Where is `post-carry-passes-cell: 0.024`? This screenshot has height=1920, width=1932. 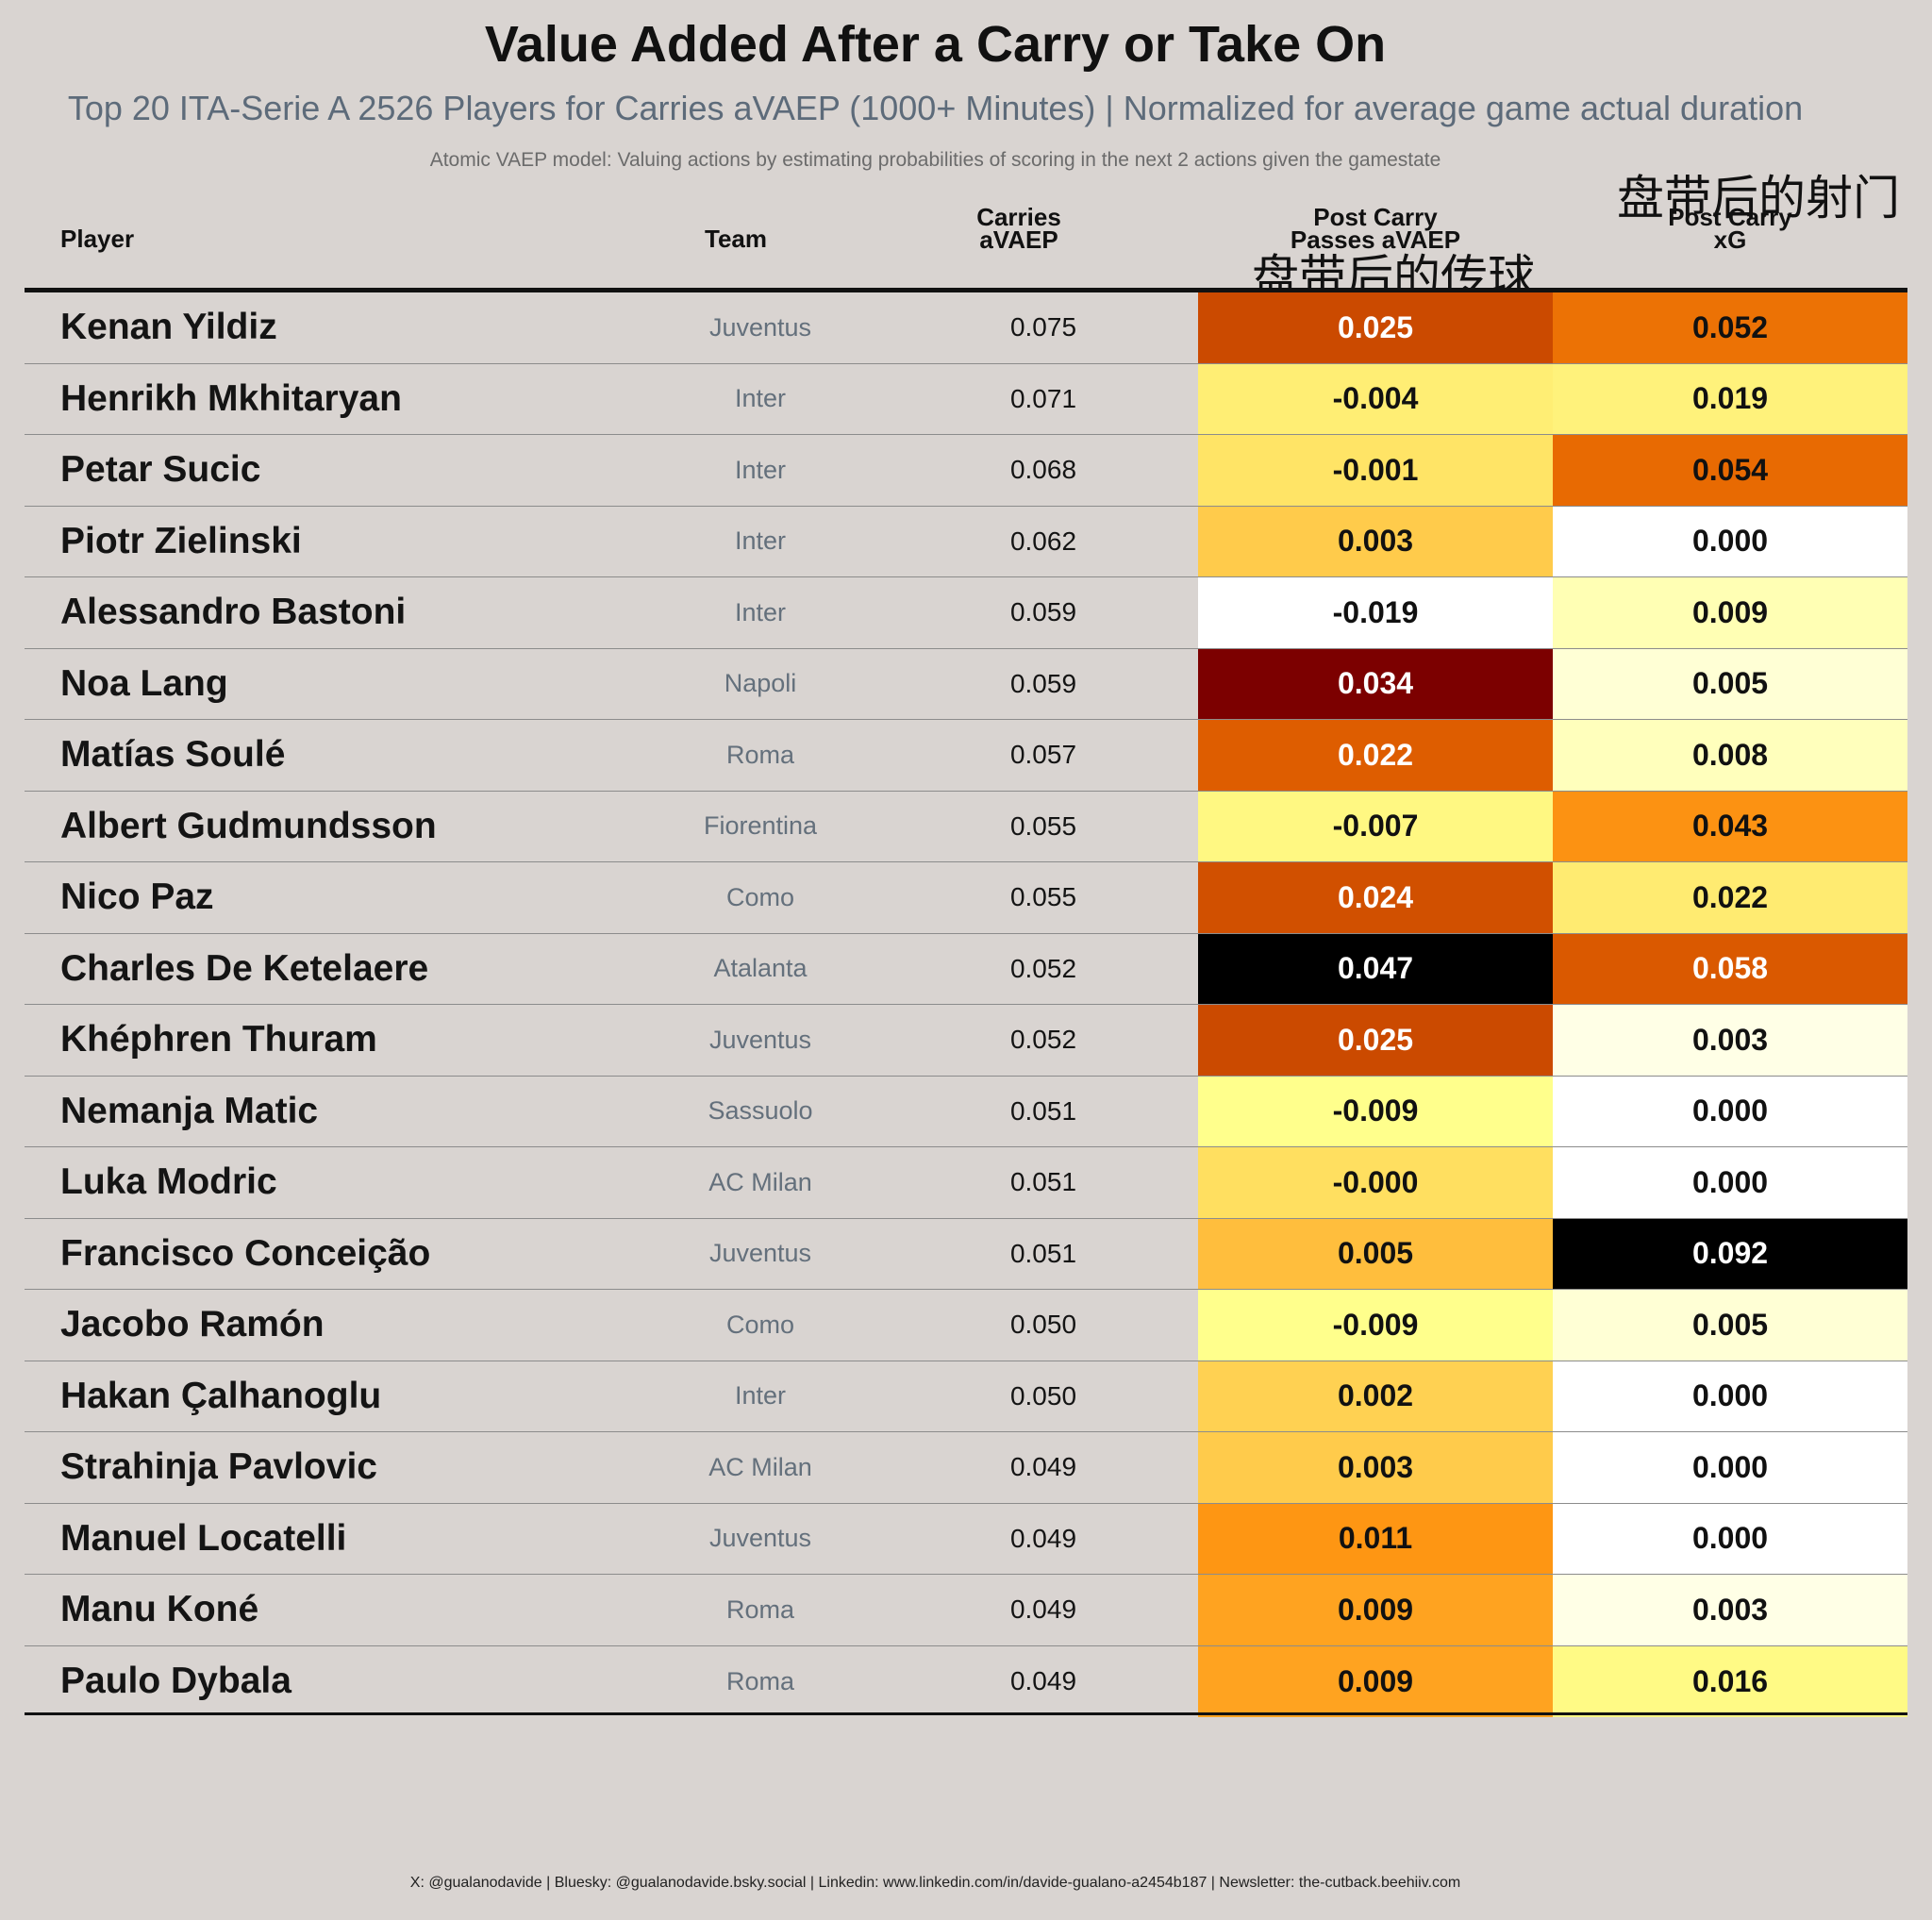 post-carry-passes-cell: 0.024 is located at coordinates (1375, 897).